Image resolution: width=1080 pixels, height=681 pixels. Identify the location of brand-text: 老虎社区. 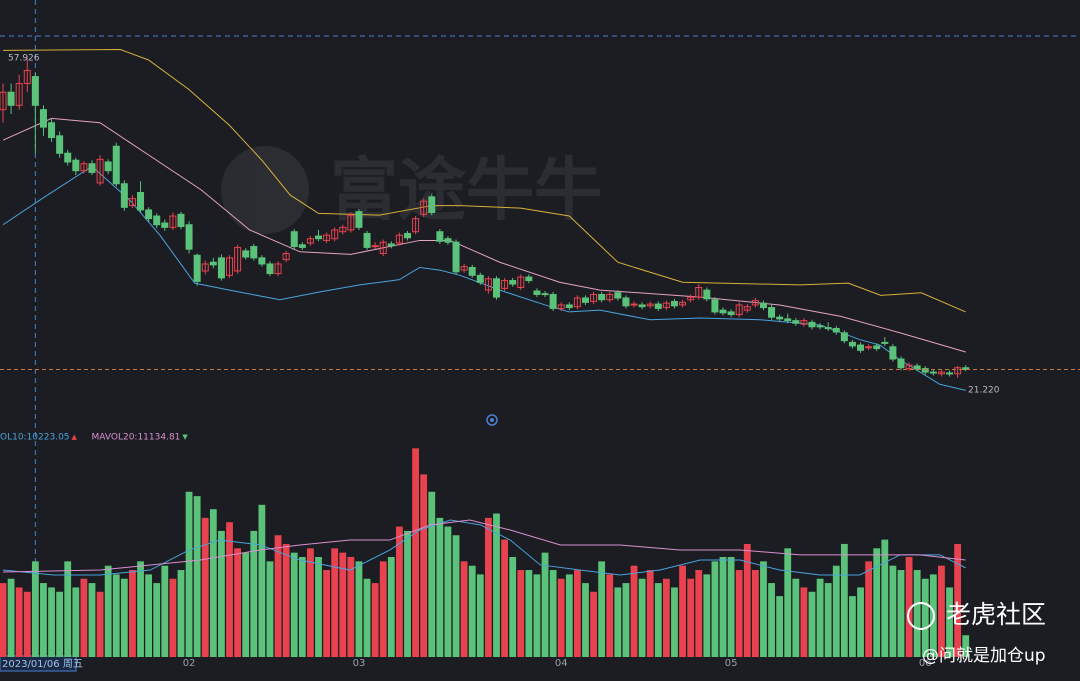
(996, 614).